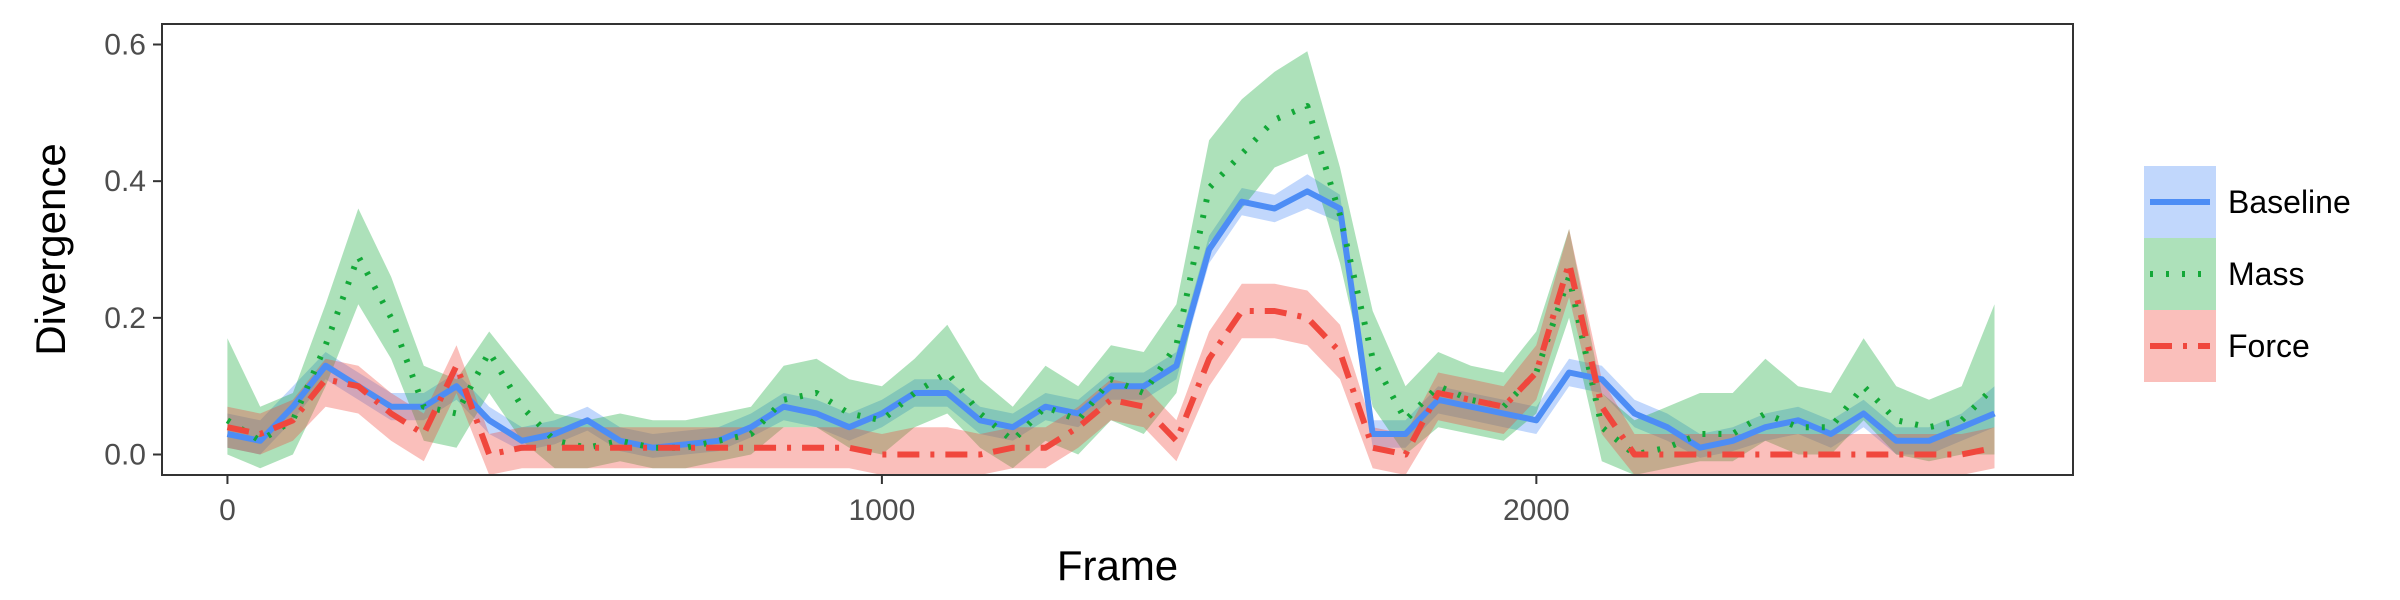  I want to click on legend-label-force: Force, so click(2269, 346).